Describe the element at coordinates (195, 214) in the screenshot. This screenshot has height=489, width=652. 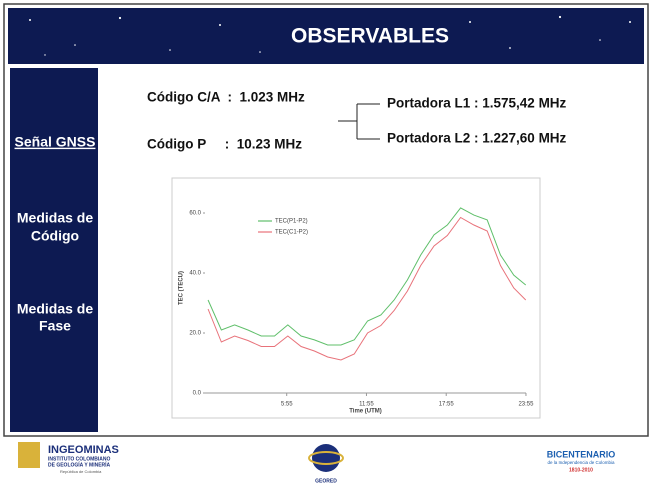
I see `y-tick-label: 60.0` at that location.